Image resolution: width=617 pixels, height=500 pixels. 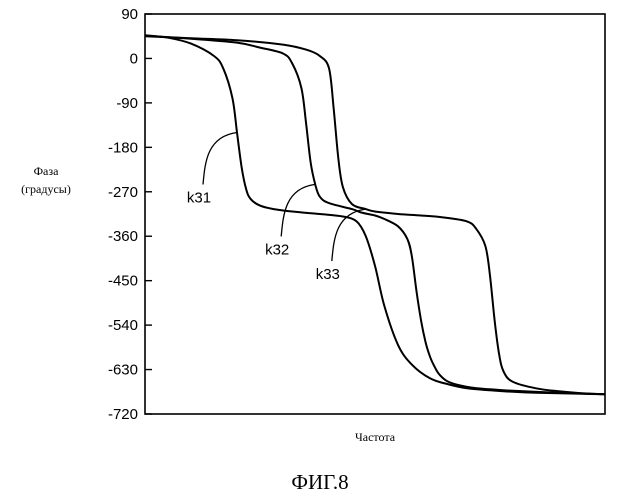 I want to click on figure-caption: ФИГ.8, so click(x=319, y=482).